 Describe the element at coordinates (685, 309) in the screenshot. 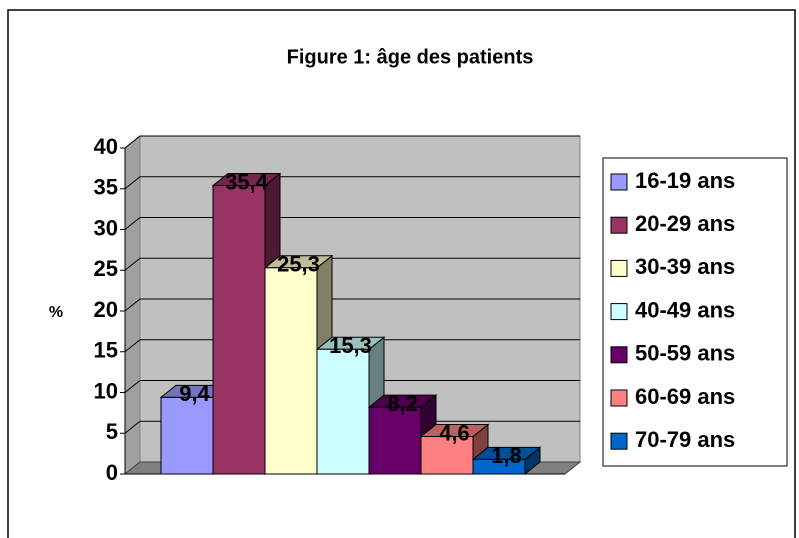

I see `legend-label: 40-49 ans` at that location.